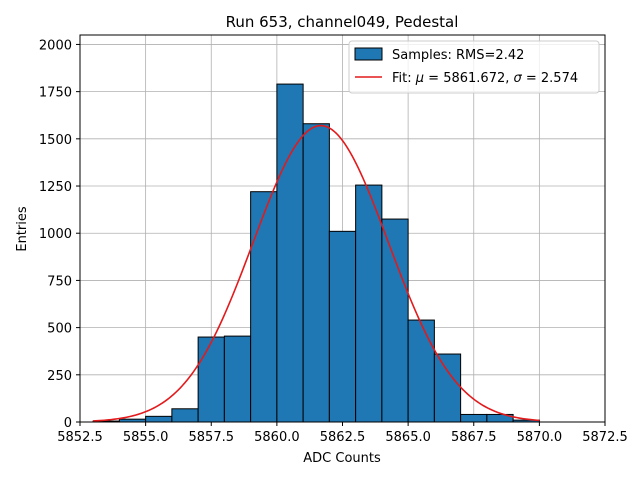 This screenshot has width=640, height=480. Describe the element at coordinates (59, 329) in the screenshot. I see `y-tick-label: 500` at that location.